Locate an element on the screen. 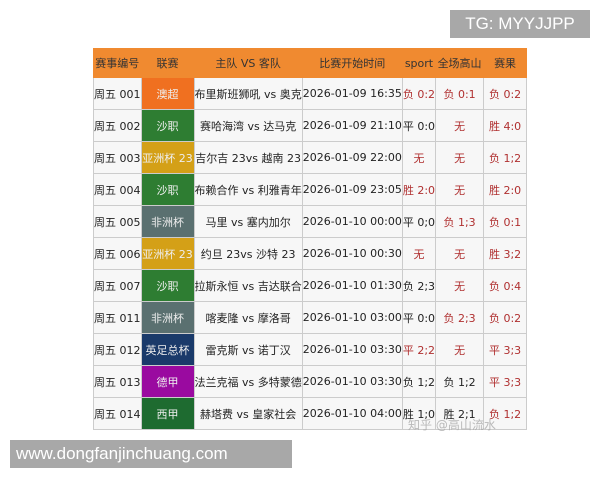 This screenshot has width=600, height=480. match-result: 负 0:4 is located at coordinates (505, 285).